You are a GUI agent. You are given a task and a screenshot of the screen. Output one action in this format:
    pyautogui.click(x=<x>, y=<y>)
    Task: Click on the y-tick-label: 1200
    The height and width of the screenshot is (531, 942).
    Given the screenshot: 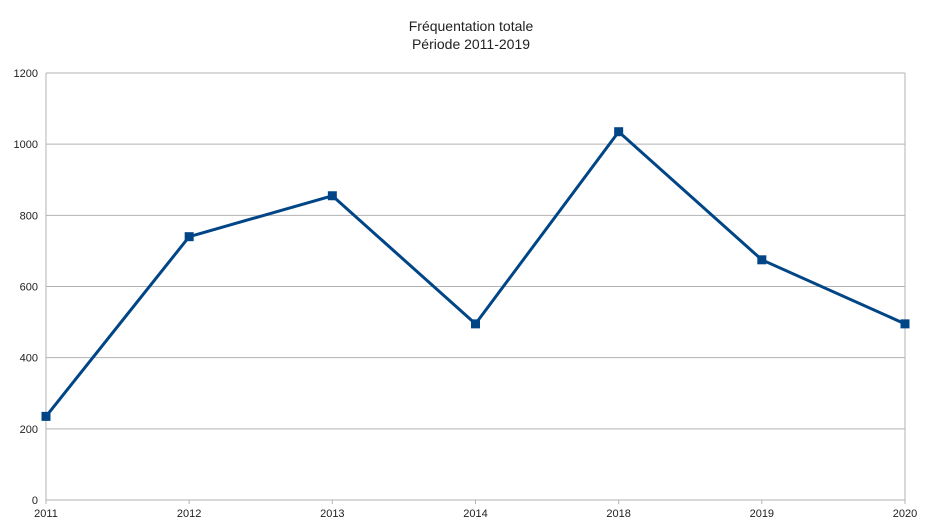 What is the action you would take?
    pyautogui.click(x=26, y=74)
    